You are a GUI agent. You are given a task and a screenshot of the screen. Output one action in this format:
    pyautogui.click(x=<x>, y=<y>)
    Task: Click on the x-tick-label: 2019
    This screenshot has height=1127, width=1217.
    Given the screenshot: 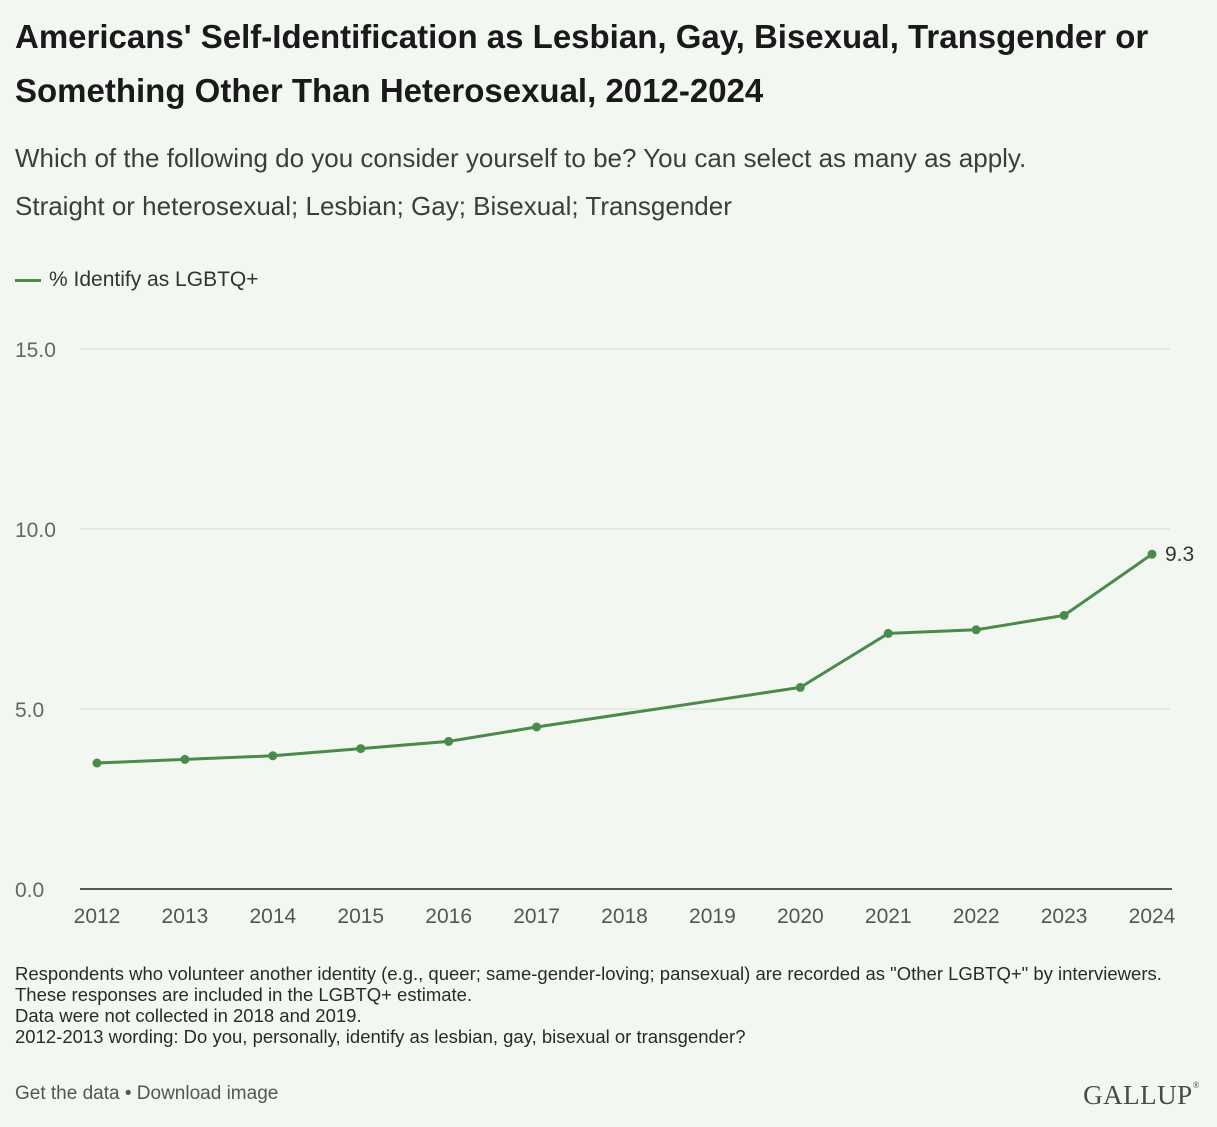 What is the action you would take?
    pyautogui.click(x=712, y=916)
    